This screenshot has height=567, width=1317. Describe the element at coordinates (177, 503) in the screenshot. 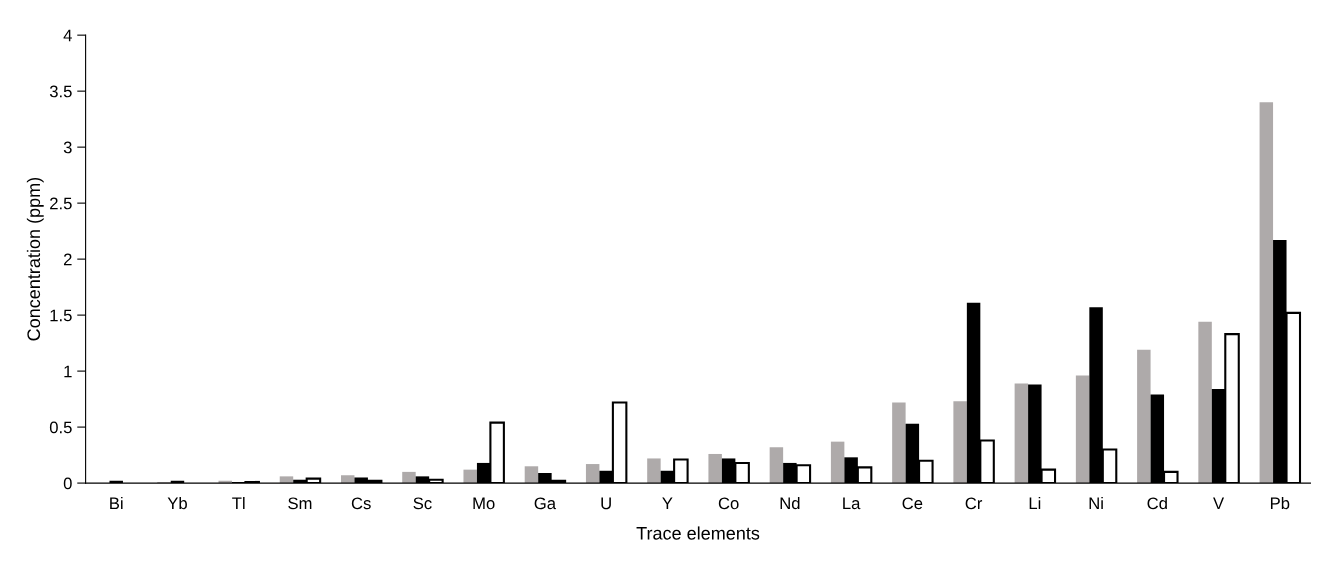

I see `x-tick-label: Yb` at that location.